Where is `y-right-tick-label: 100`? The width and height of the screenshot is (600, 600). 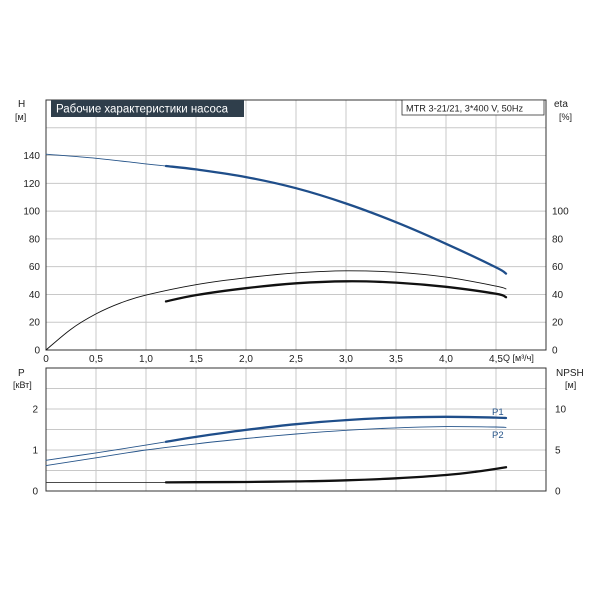
y-right-tick-label: 100 is located at coordinates (560, 212).